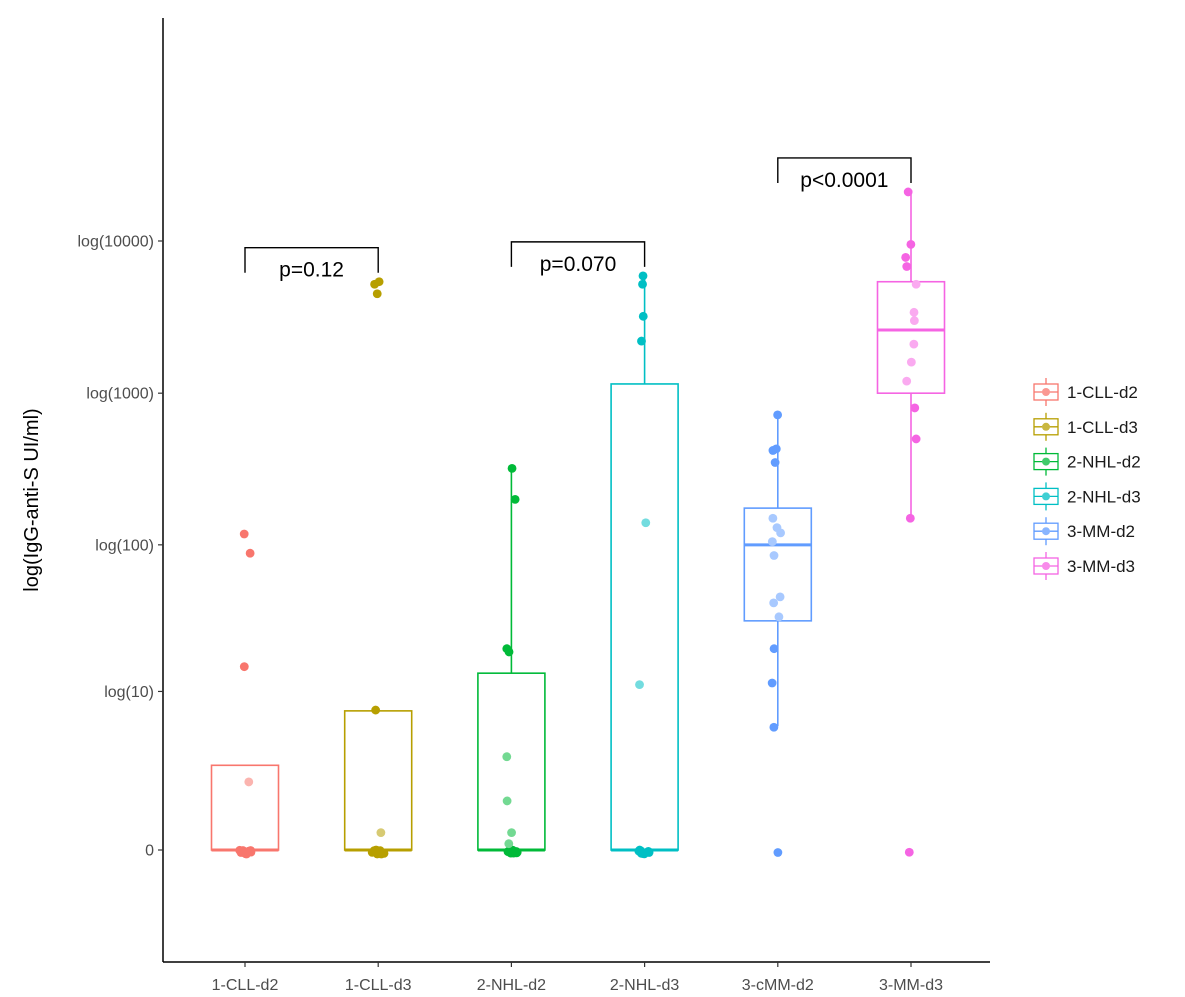 The width and height of the screenshot is (1185, 997). I want to click on y-tick-label: 0, so click(149, 851).